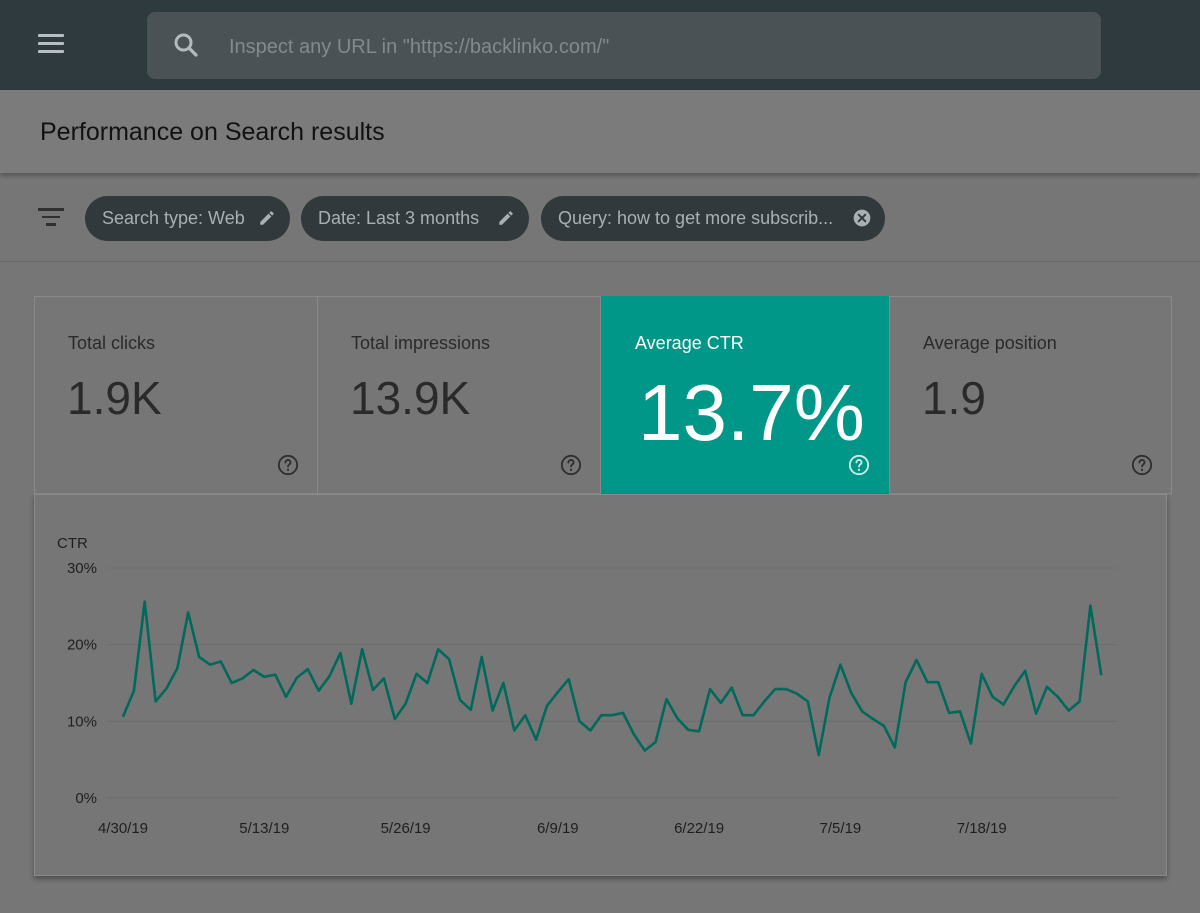 The width and height of the screenshot is (1200, 913). I want to click on y-axis-label: CTR, so click(72, 543).